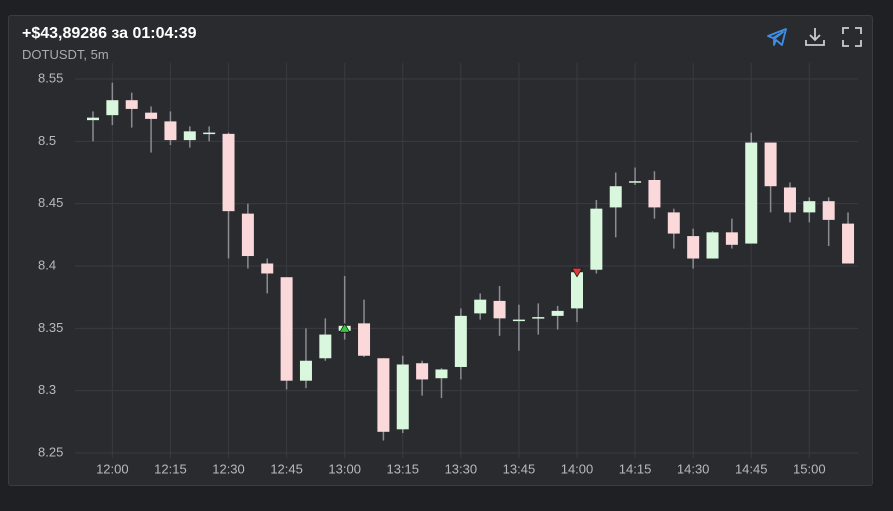 This screenshot has width=893, height=511. What do you see at coordinates (635, 468) in the screenshot?
I see `x-tick-label: 14:15` at bounding box center [635, 468].